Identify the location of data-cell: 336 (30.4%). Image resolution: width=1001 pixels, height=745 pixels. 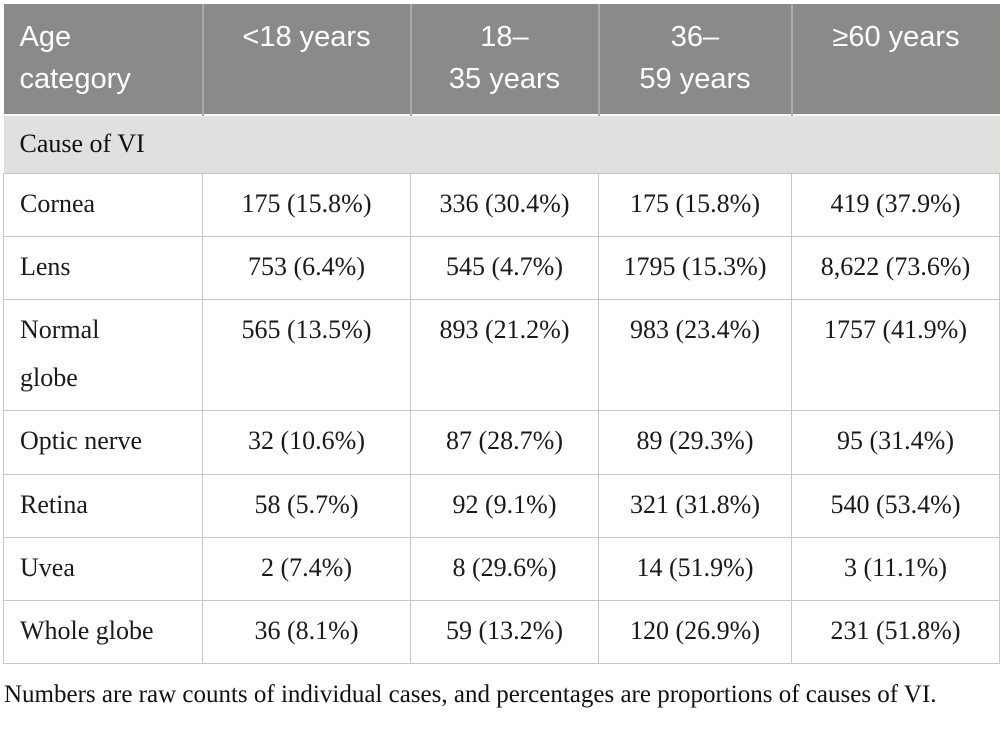
(504, 205).